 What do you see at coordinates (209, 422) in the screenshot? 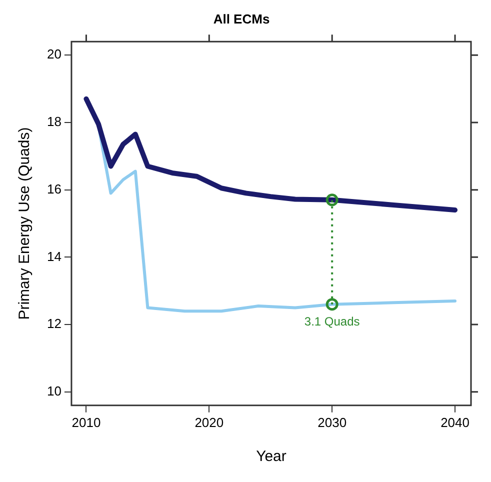
I see `x-tick-label: 2020` at bounding box center [209, 422].